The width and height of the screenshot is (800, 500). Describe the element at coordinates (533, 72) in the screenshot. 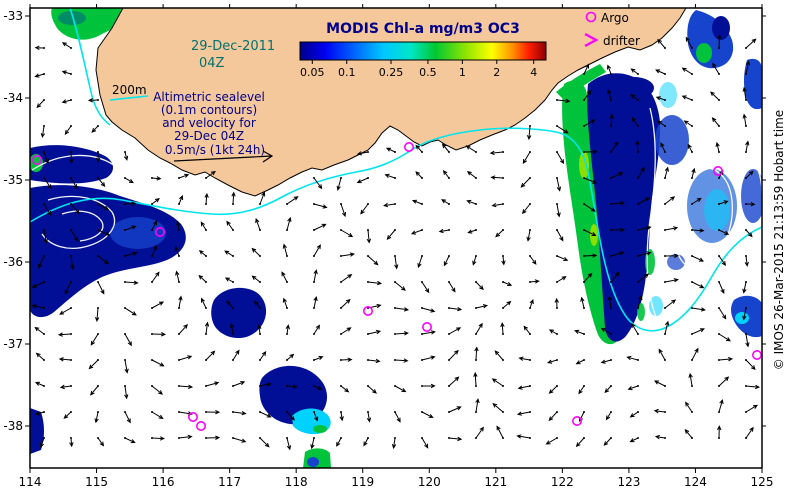

I see `colorbar-tick-label: 4` at that location.